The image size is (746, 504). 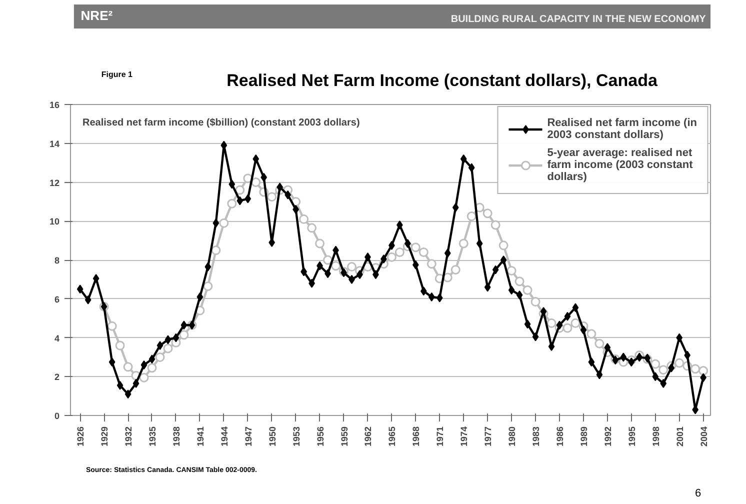 What do you see at coordinates (392, 436) in the screenshot?
I see `x-tick-label: 1965` at bounding box center [392, 436].